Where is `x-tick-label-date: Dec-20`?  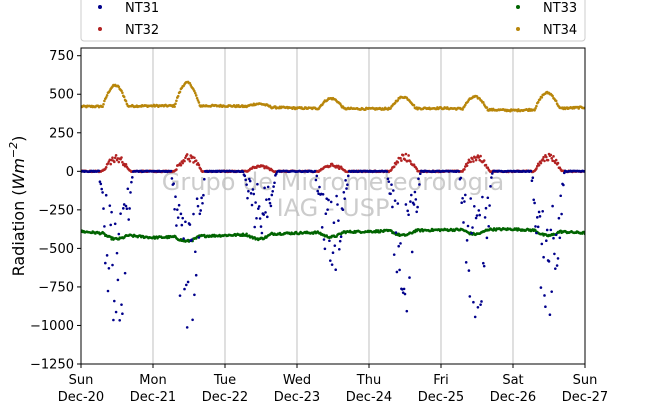
x-tick-label-date: Dec-20 is located at coordinates (81, 397).